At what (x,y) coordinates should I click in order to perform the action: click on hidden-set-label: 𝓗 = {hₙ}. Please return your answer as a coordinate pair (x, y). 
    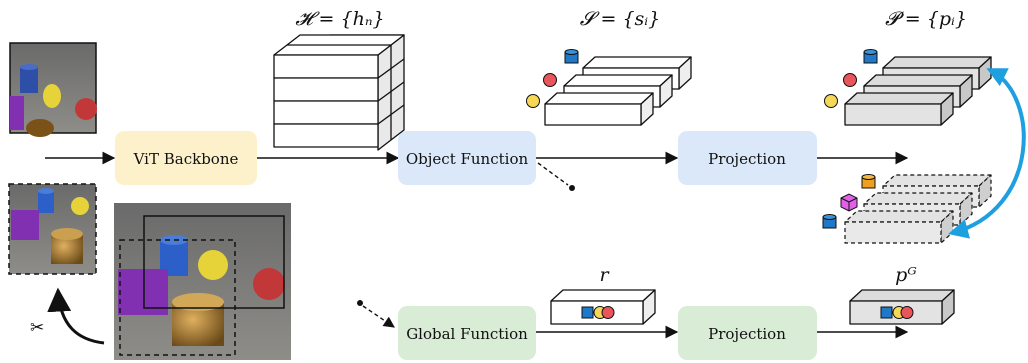
    Looking at the image, I should click on (339, 19).